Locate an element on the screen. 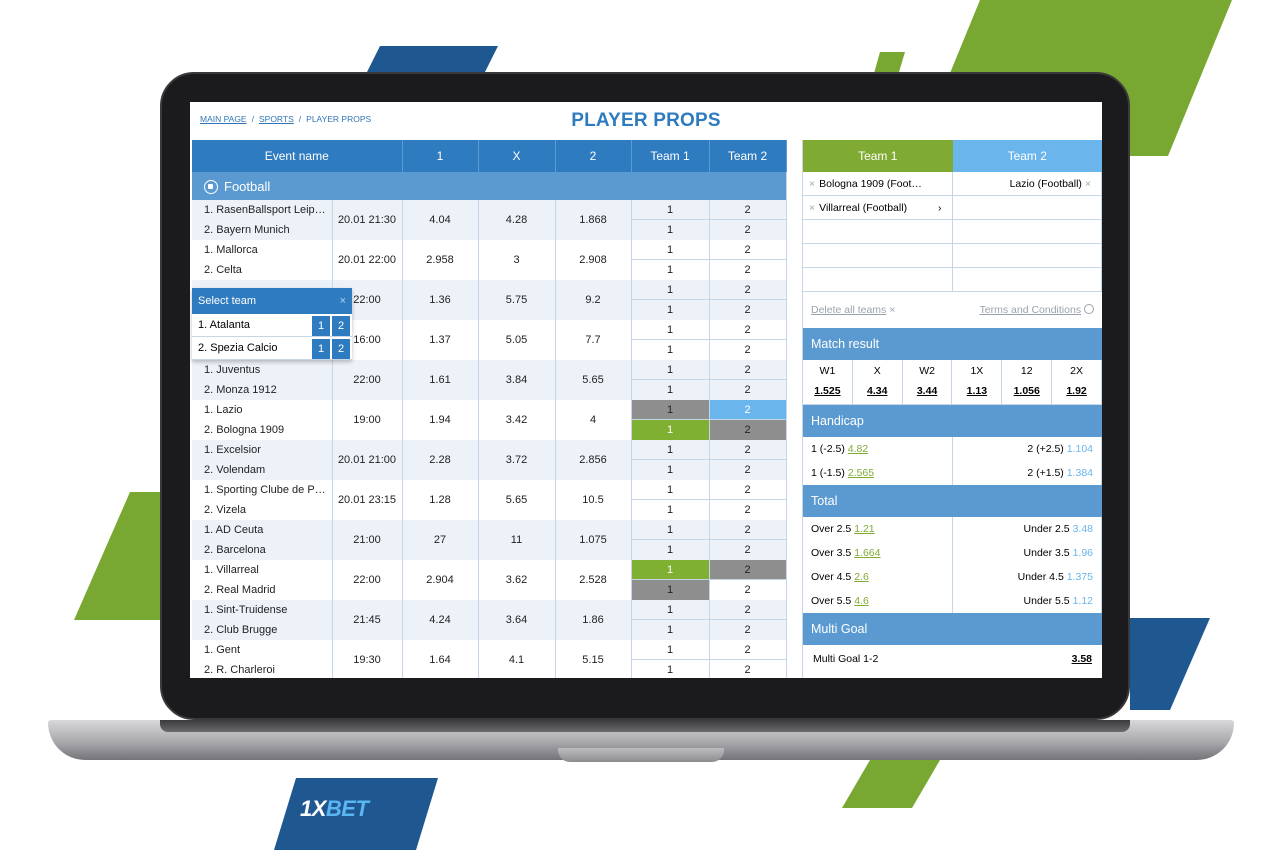 This screenshot has height=850, width=1280. terms-link: Terms and Conditions is located at coordinates (1037, 310).